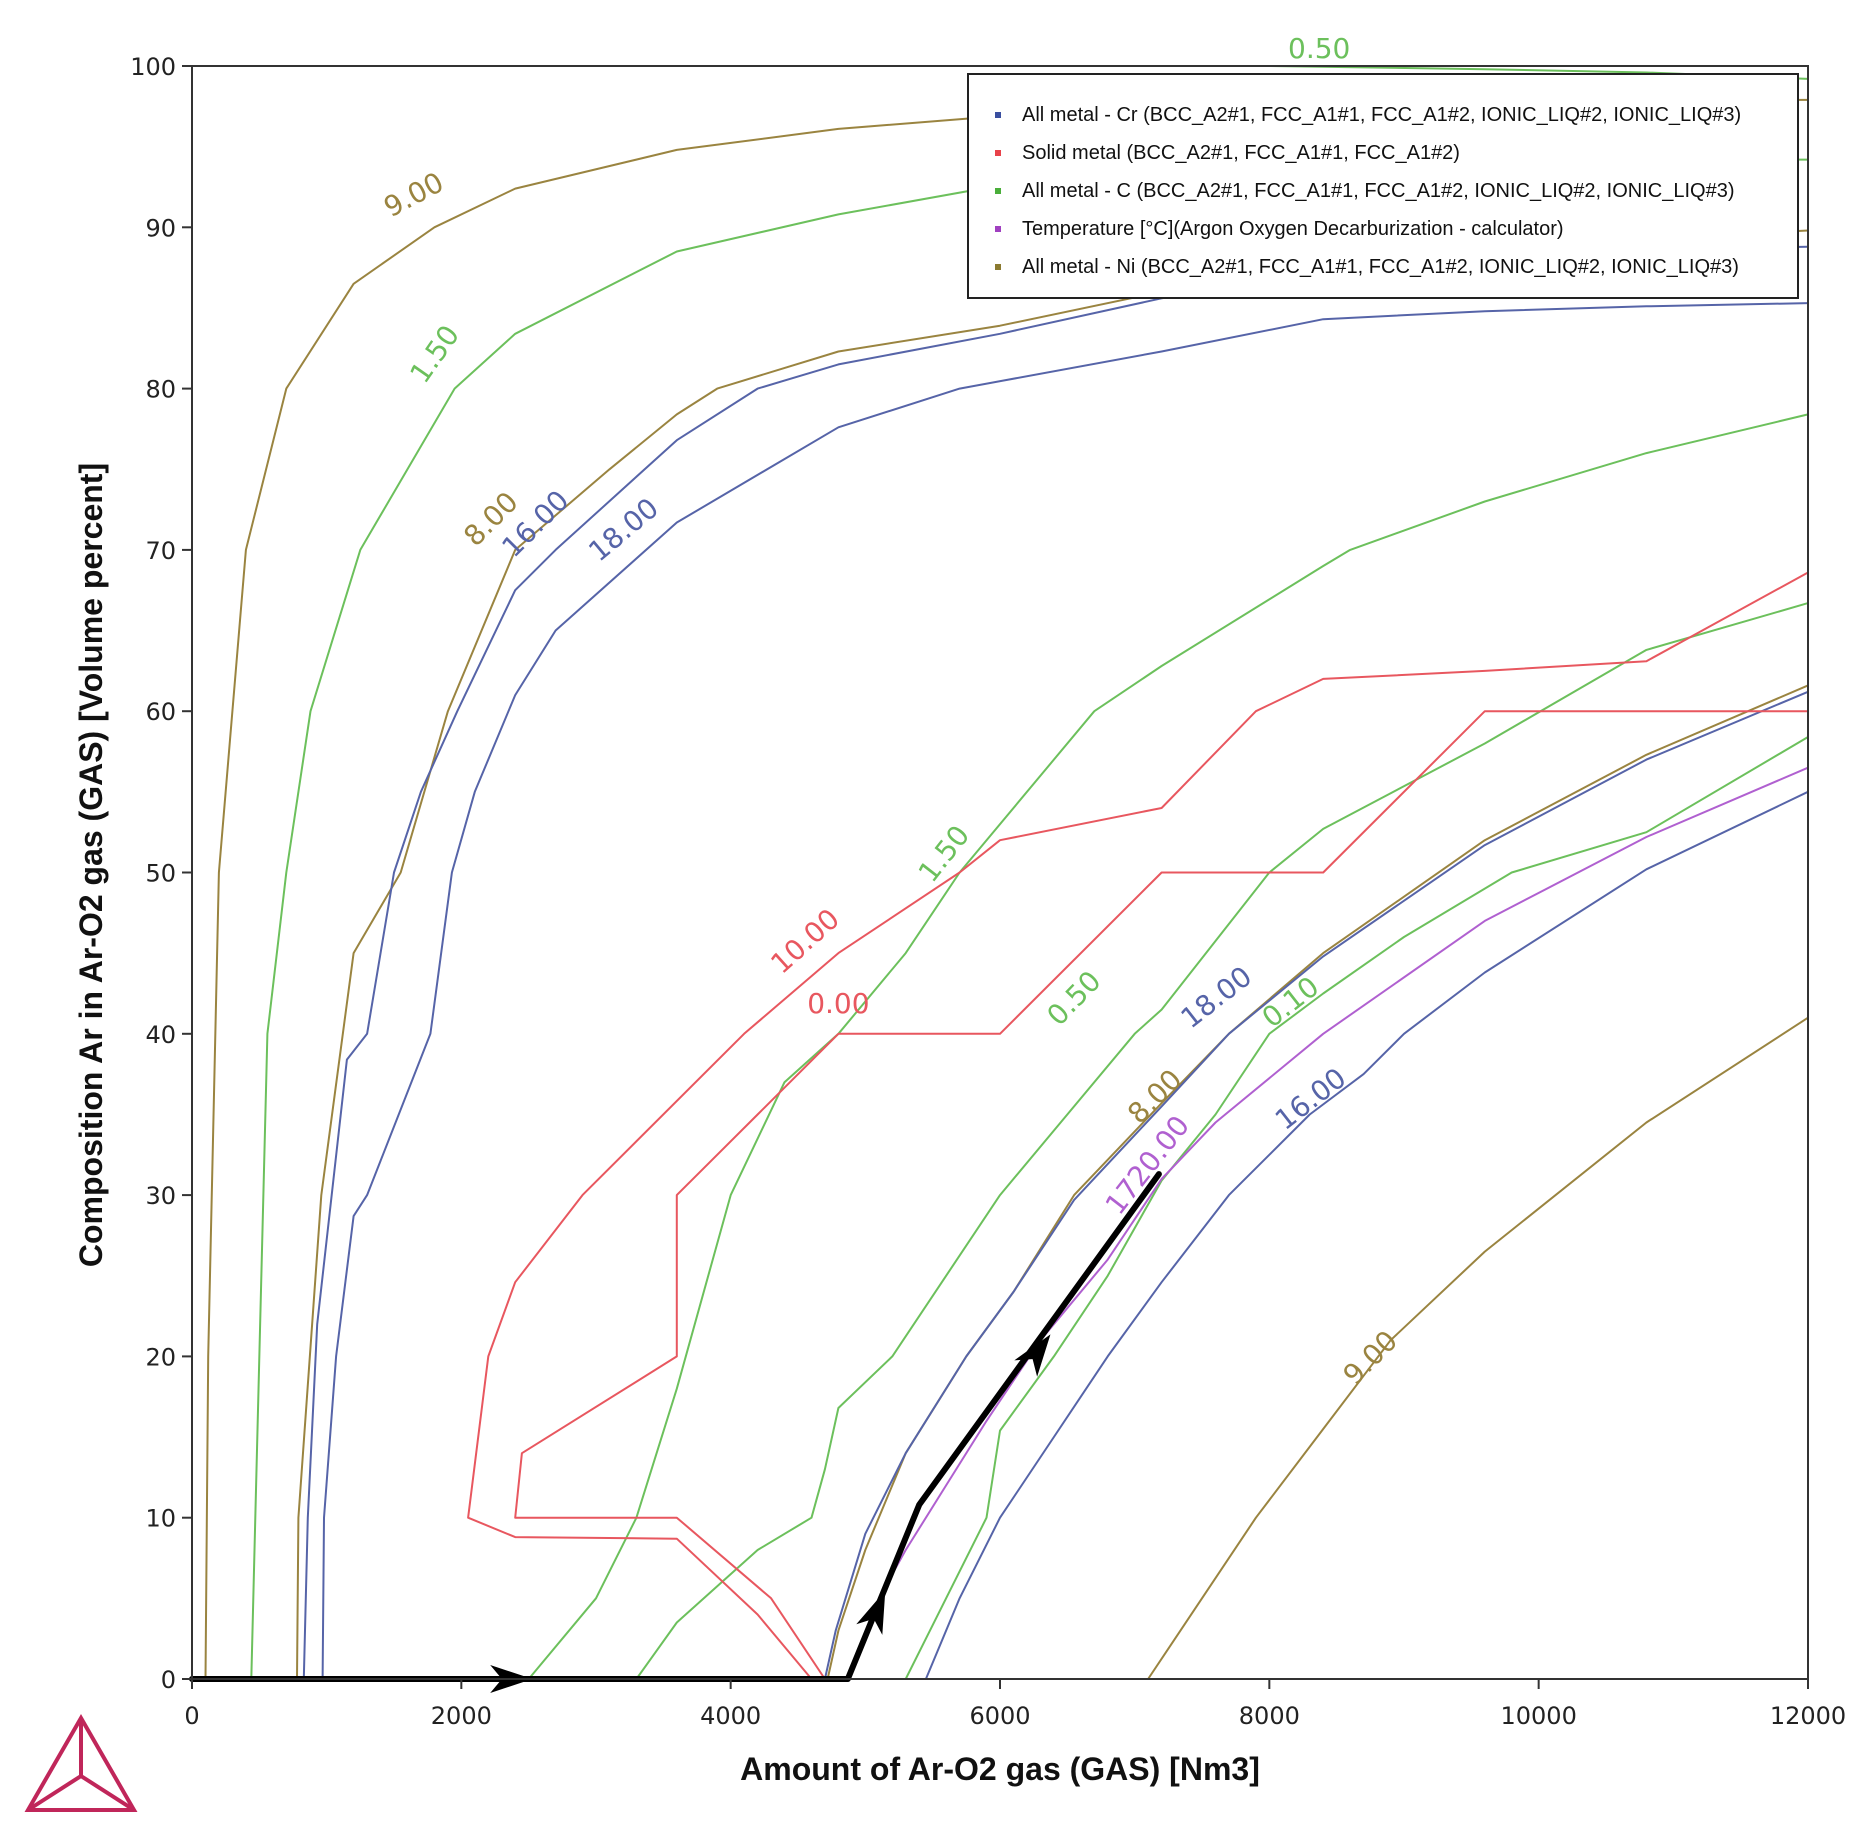  What do you see at coordinates (998, 115) in the screenshot?
I see `legend-marker-cr` at bounding box center [998, 115].